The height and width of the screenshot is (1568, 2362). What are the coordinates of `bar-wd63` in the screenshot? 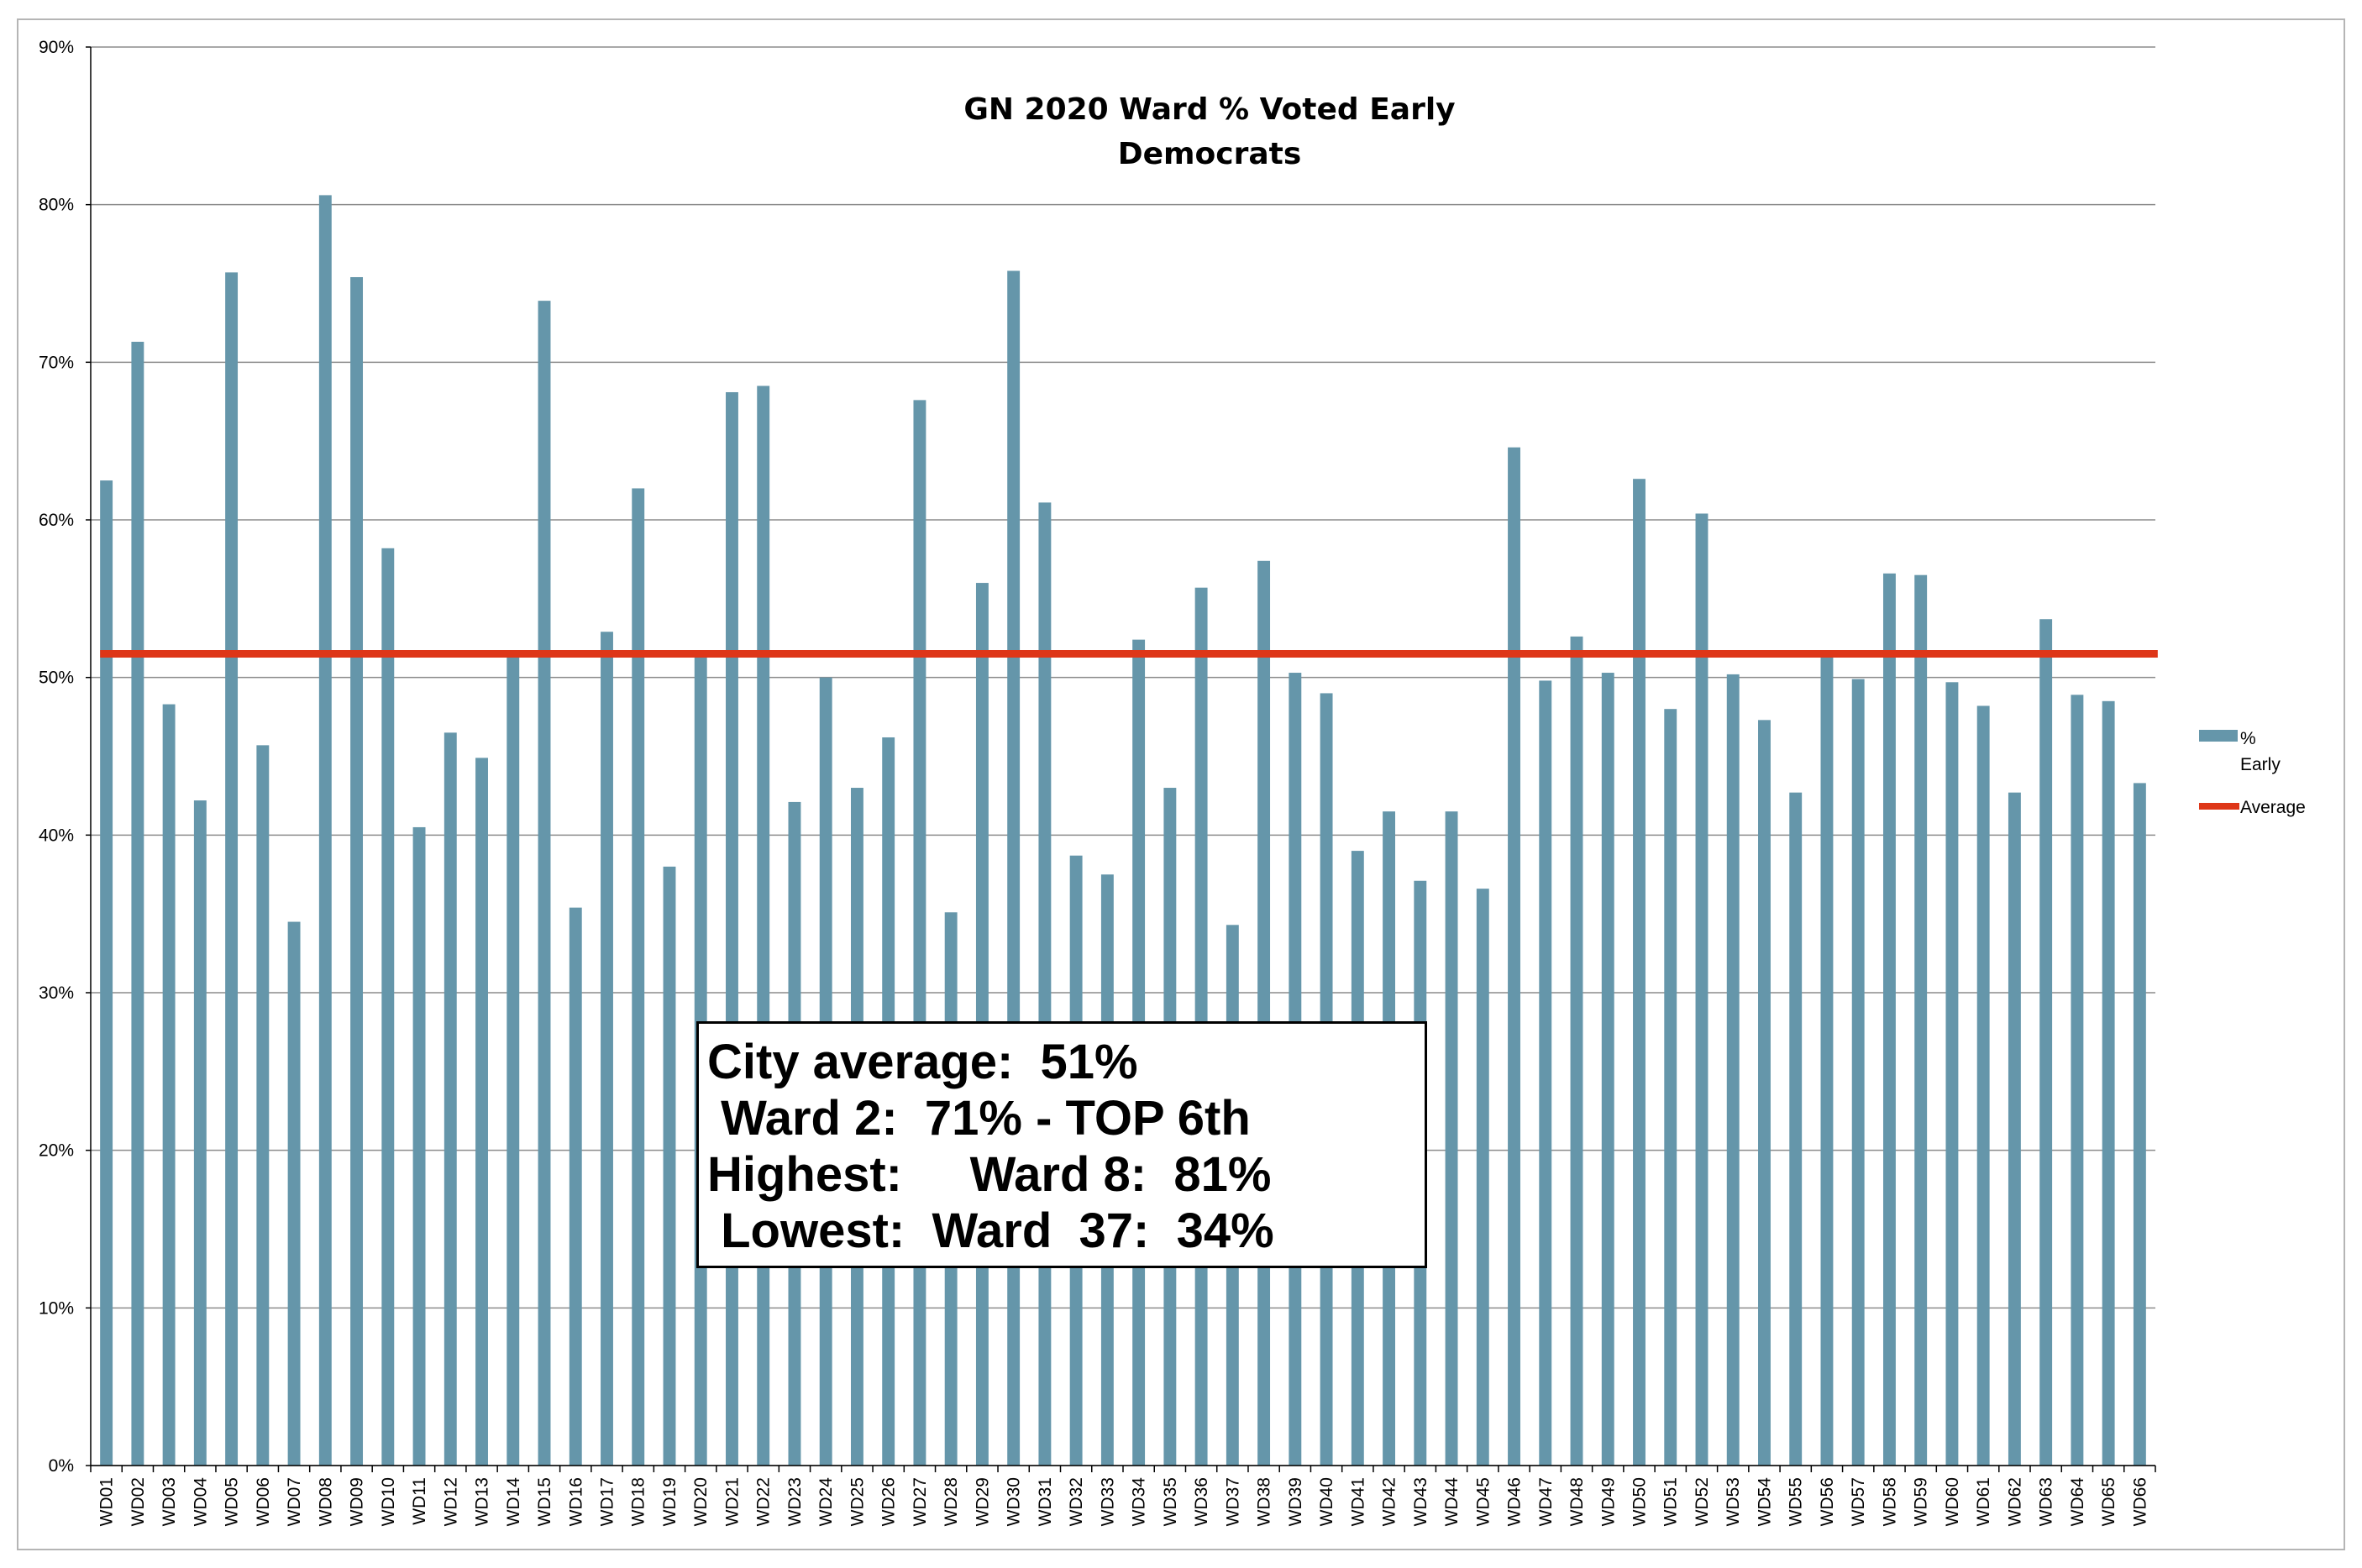 It's located at (2046, 1042).